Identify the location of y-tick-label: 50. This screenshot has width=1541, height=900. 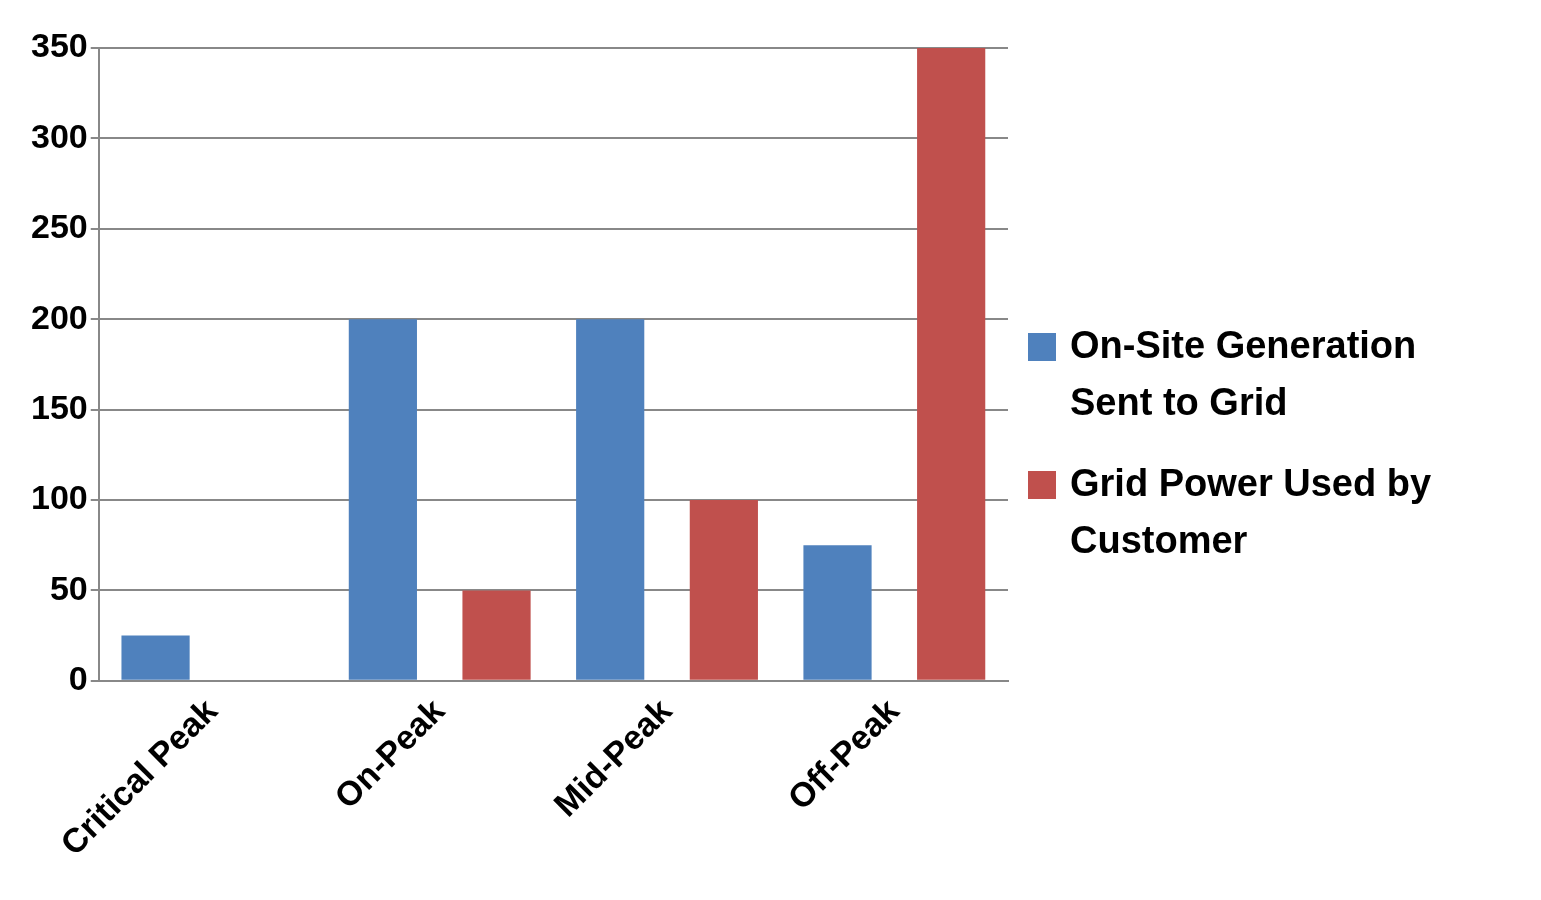
(68, 587).